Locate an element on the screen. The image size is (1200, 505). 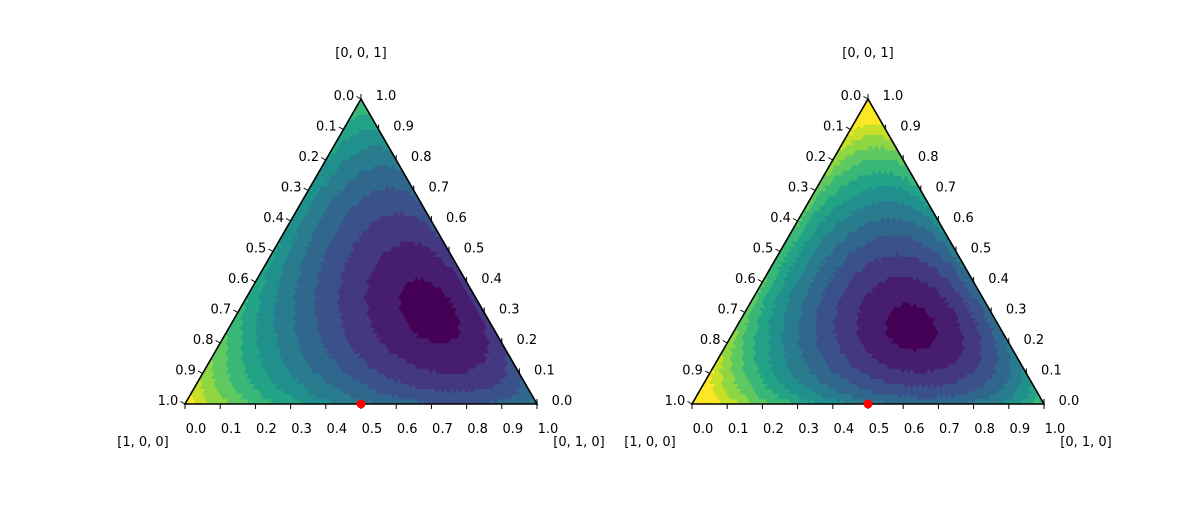
corner-label-top: [0, 0, 1] is located at coordinates (361, 53).